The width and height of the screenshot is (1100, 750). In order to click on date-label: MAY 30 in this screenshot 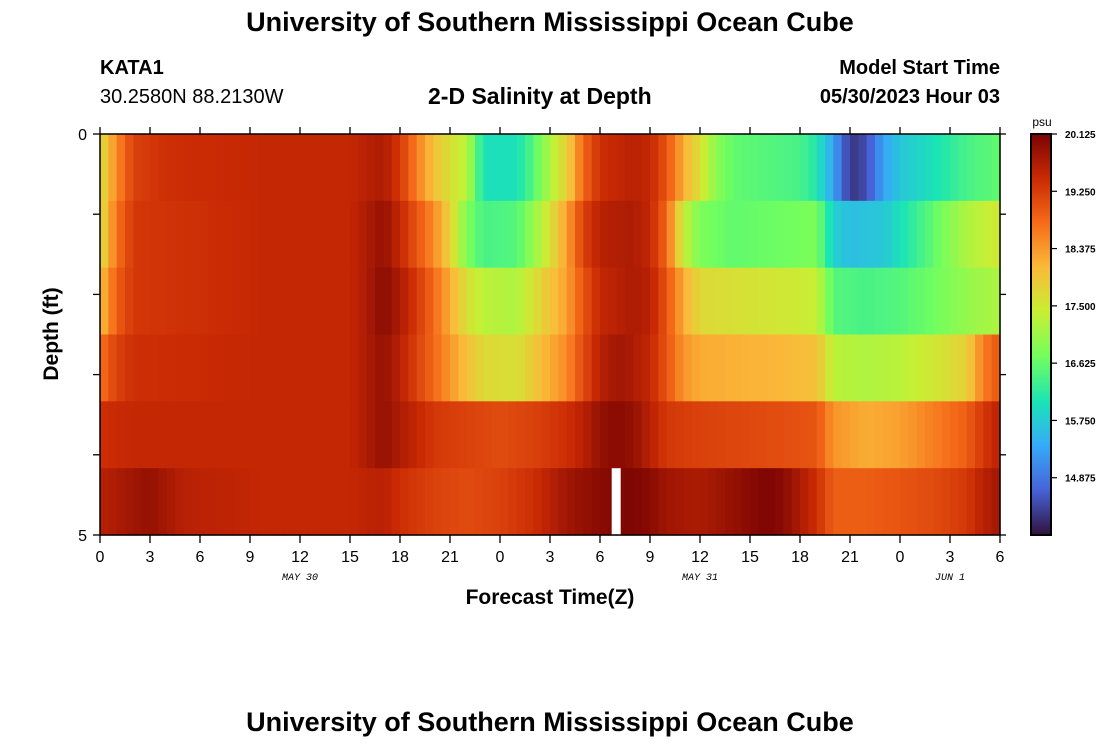, I will do `click(300, 578)`.